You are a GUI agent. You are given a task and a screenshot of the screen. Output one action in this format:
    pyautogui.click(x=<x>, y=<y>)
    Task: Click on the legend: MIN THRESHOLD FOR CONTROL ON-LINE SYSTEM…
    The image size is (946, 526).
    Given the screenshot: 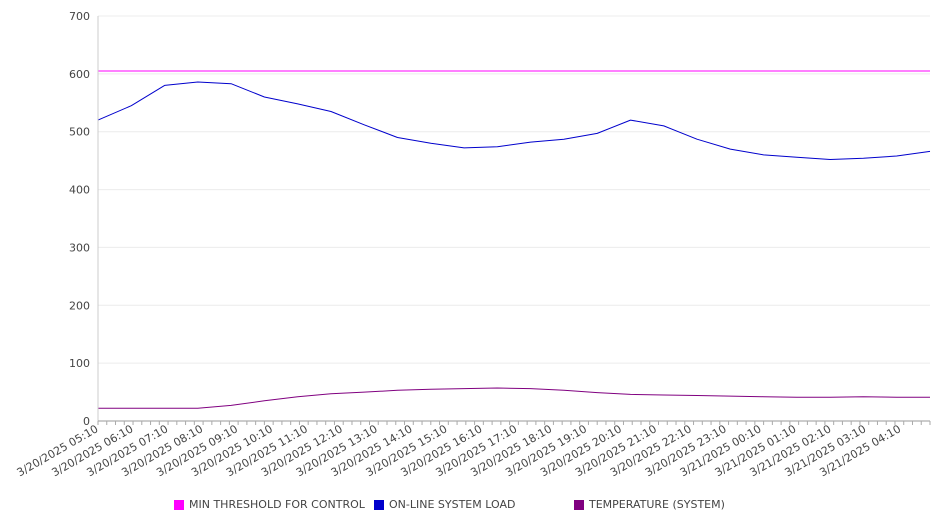 What is the action you would take?
    pyautogui.click(x=524, y=506)
    